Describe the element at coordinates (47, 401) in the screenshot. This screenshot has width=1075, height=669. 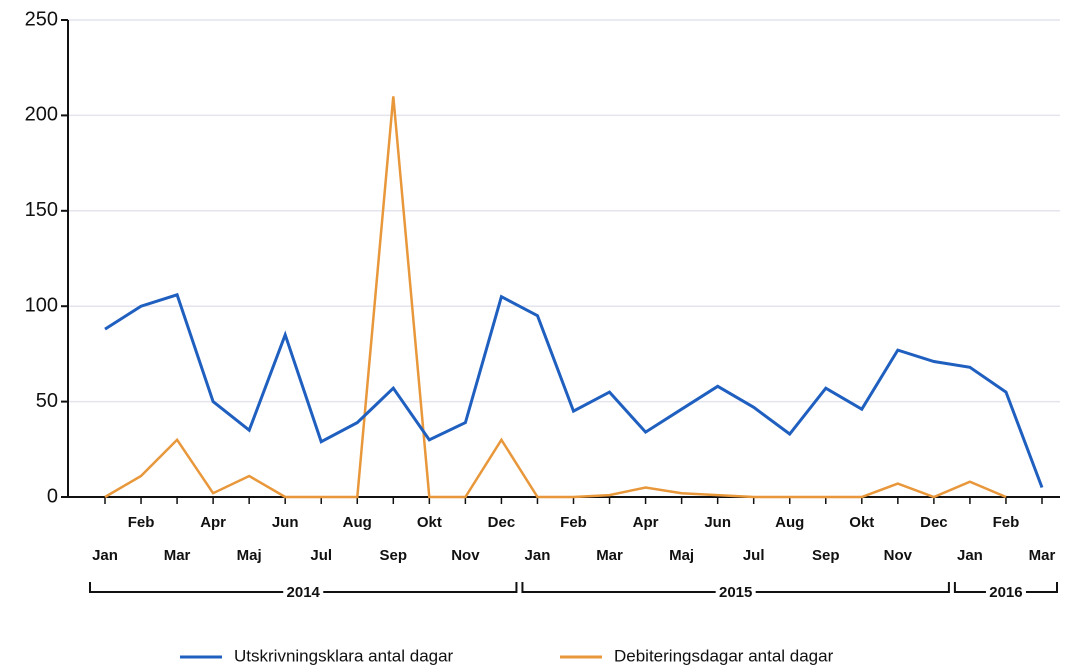
I see `y-tick-label: 50` at that location.